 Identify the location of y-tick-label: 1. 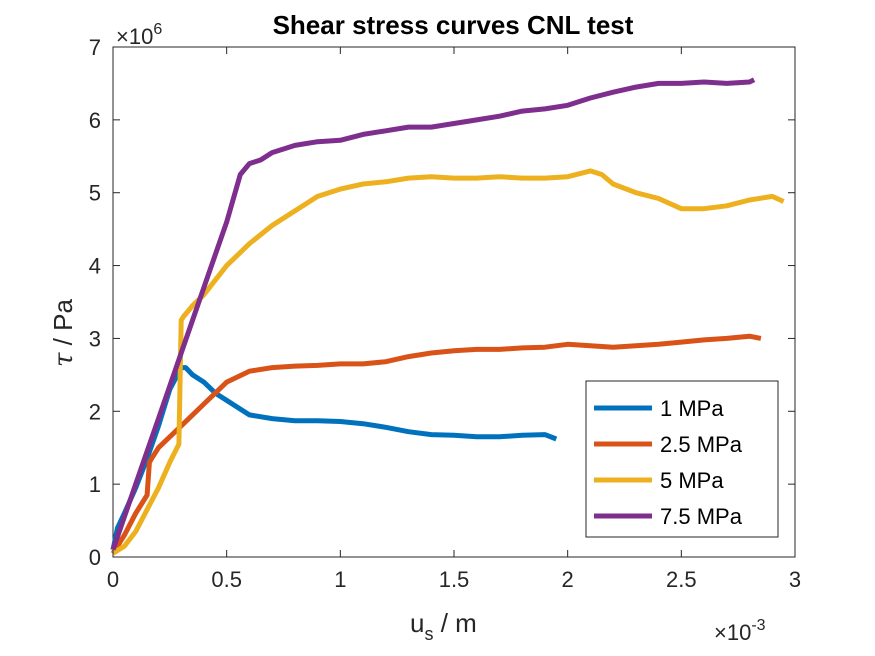
(95, 484).